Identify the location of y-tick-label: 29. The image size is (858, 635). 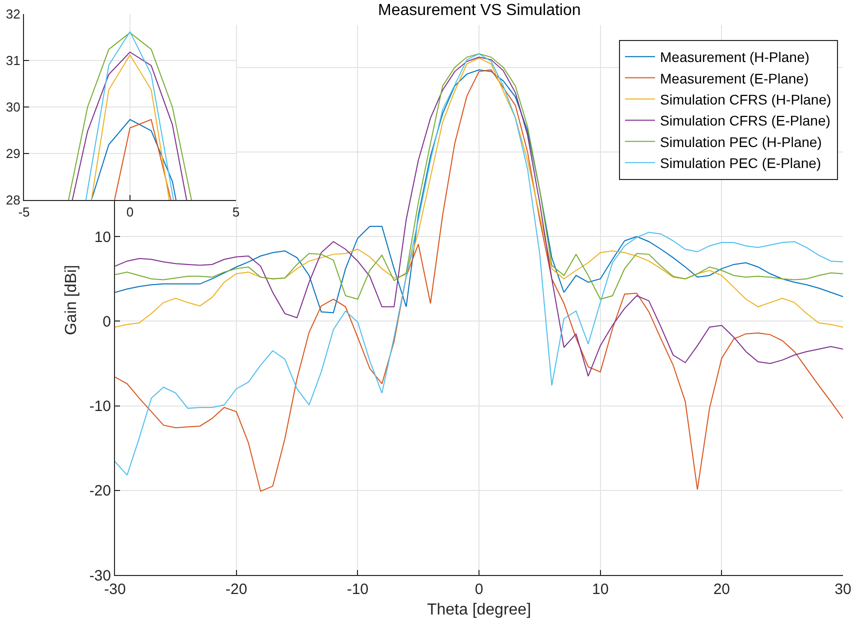
(13, 154).